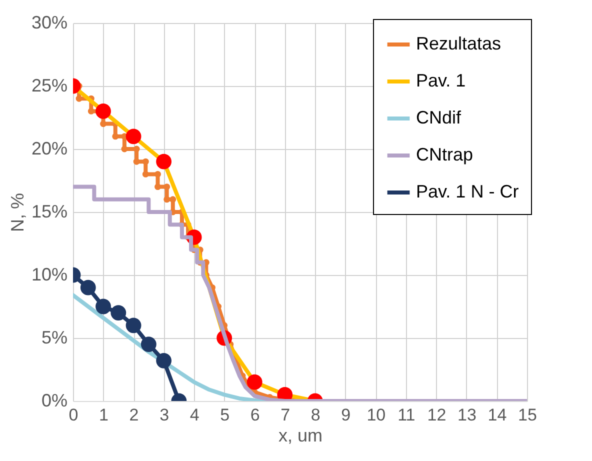 Image resolution: width=592 pixels, height=461 pixels. What do you see at coordinates (376, 415) in the screenshot?
I see `x-tick-label: 10` at bounding box center [376, 415].